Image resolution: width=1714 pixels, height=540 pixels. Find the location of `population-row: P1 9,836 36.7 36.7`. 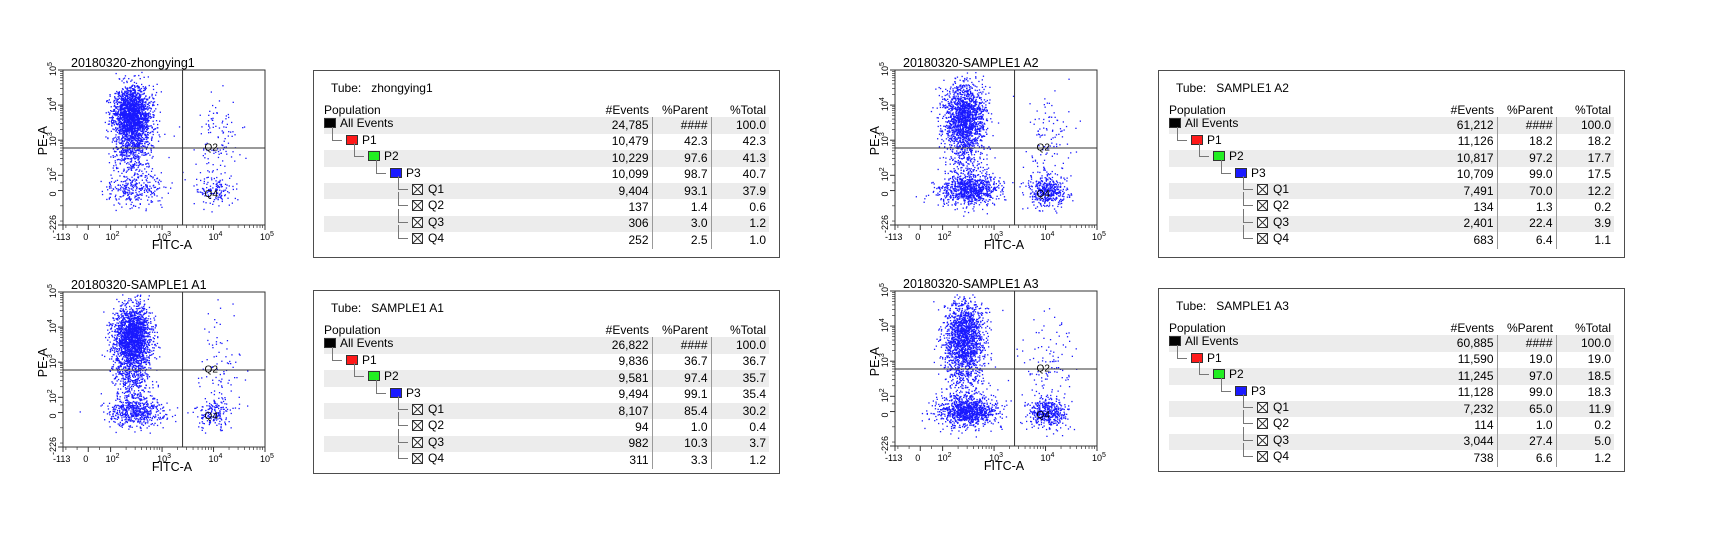

population-row: P1 9,836 36.7 36.7 is located at coordinates (546, 358).